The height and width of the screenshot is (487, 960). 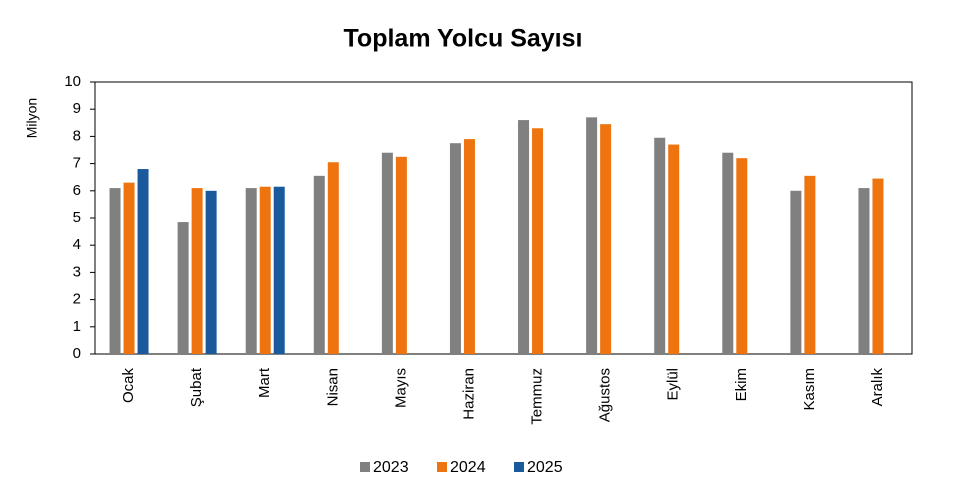 What do you see at coordinates (264, 382) in the screenshot?
I see `x-tick-label: Mart` at bounding box center [264, 382].